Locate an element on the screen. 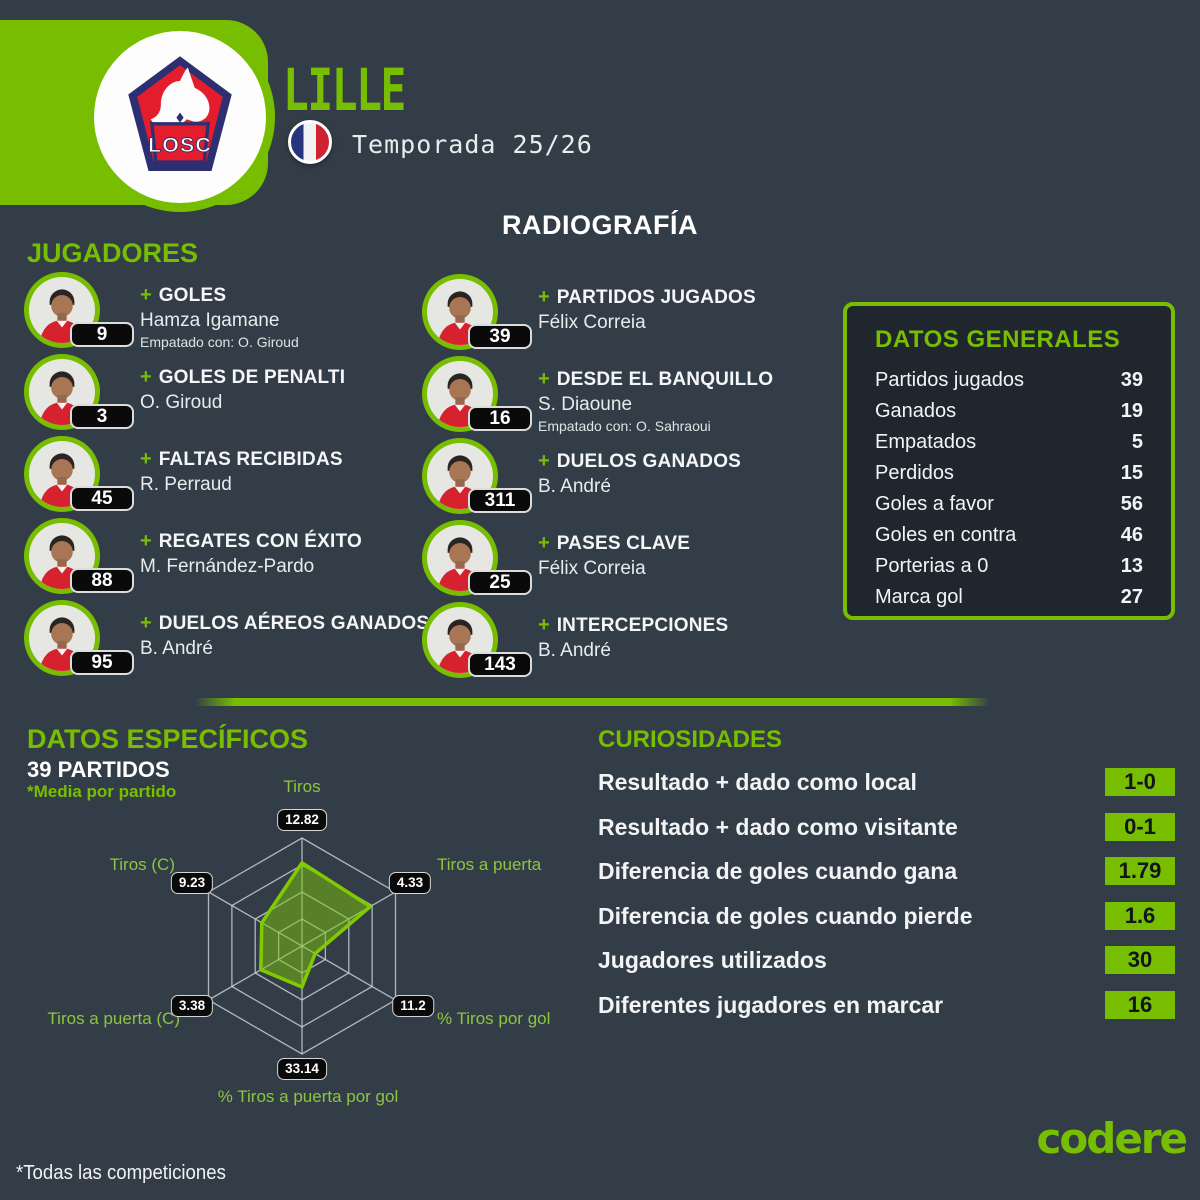 Image resolution: width=1200 pixels, height=1200 pixels. matches-count-label: 39 PARTIDOS is located at coordinates (98, 769).